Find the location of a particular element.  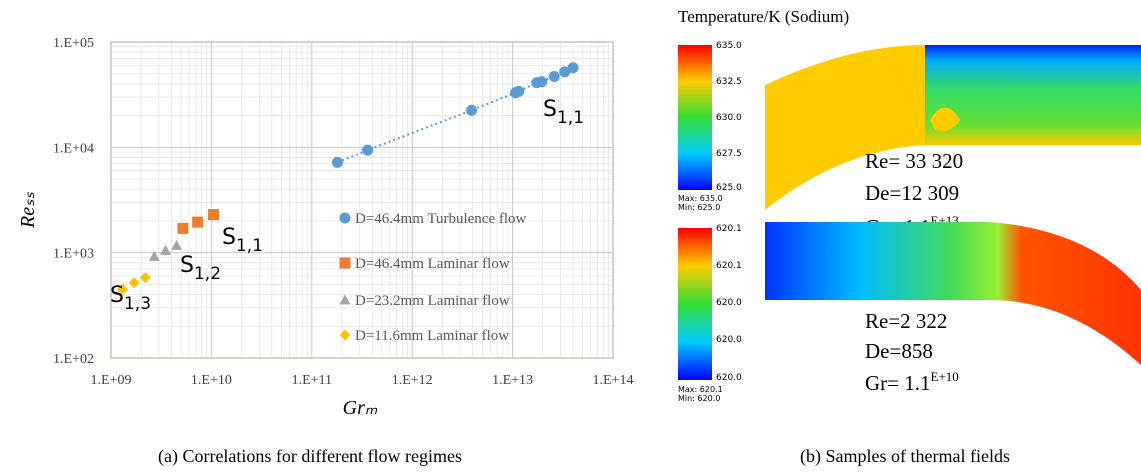

min-label: Min: 625.0 is located at coordinates (699, 207).